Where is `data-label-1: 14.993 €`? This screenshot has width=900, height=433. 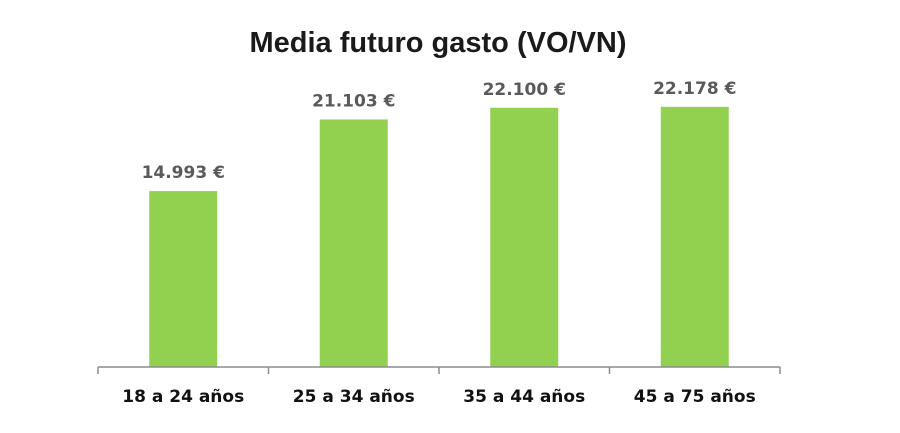
data-label-1: 14.993 € is located at coordinates (183, 173).